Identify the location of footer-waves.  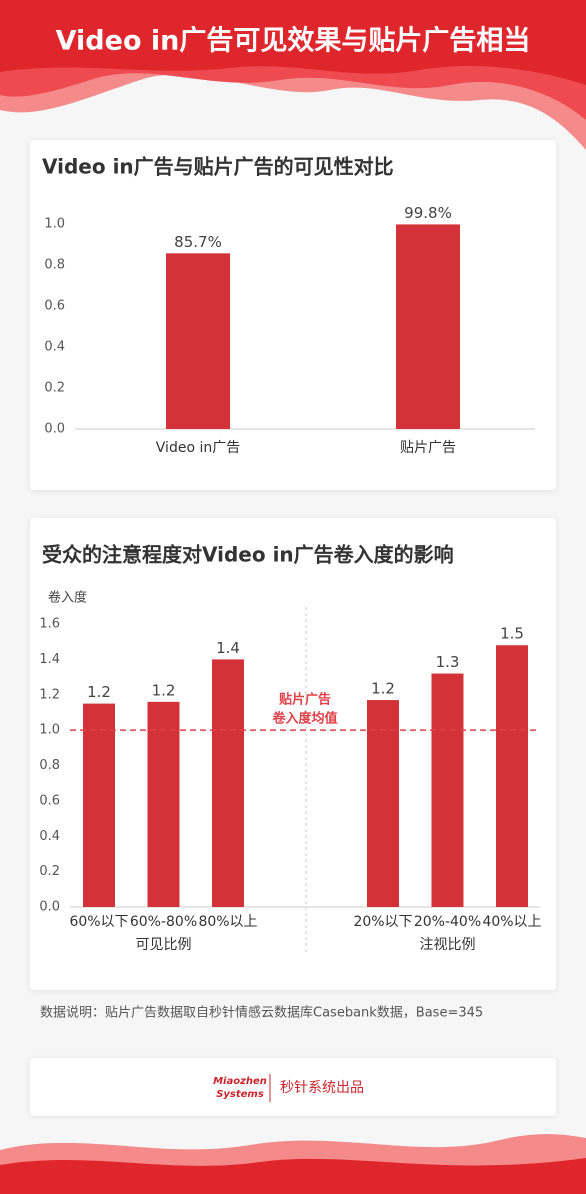
(293, 1164).